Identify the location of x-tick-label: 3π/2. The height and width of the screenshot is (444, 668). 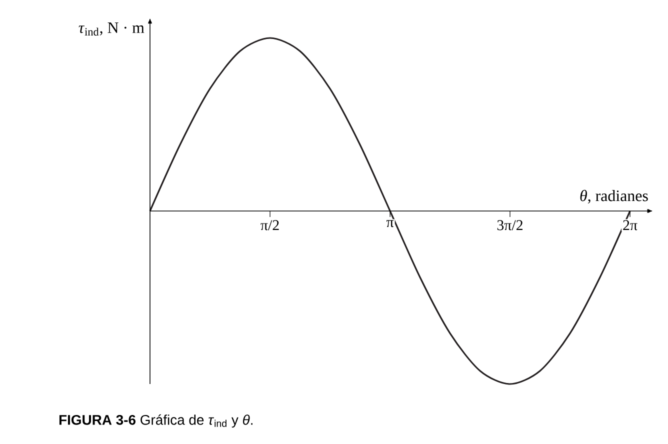
(509, 225).